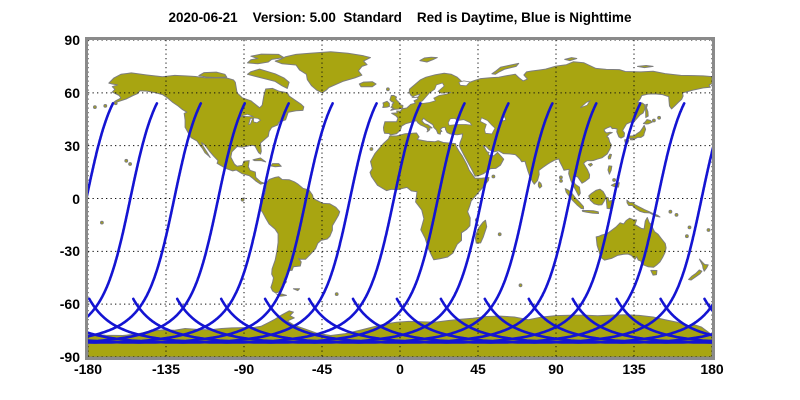 This screenshot has height=400, width=800. Describe the element at coordinates (69, 251) in the screenshot. I see `y-tick-label: -30` at that location.